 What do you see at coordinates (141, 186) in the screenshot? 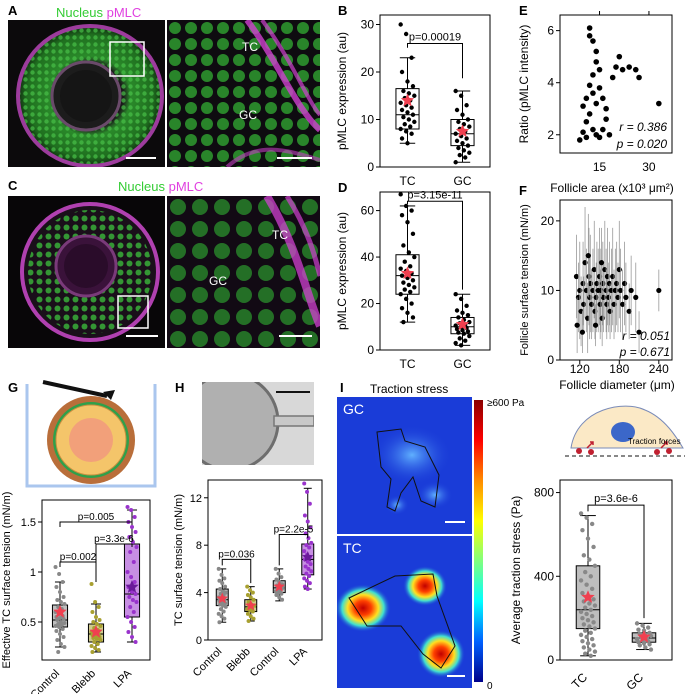
I see `nucleus-label: Nucleus` at bounding box center [141, 186].